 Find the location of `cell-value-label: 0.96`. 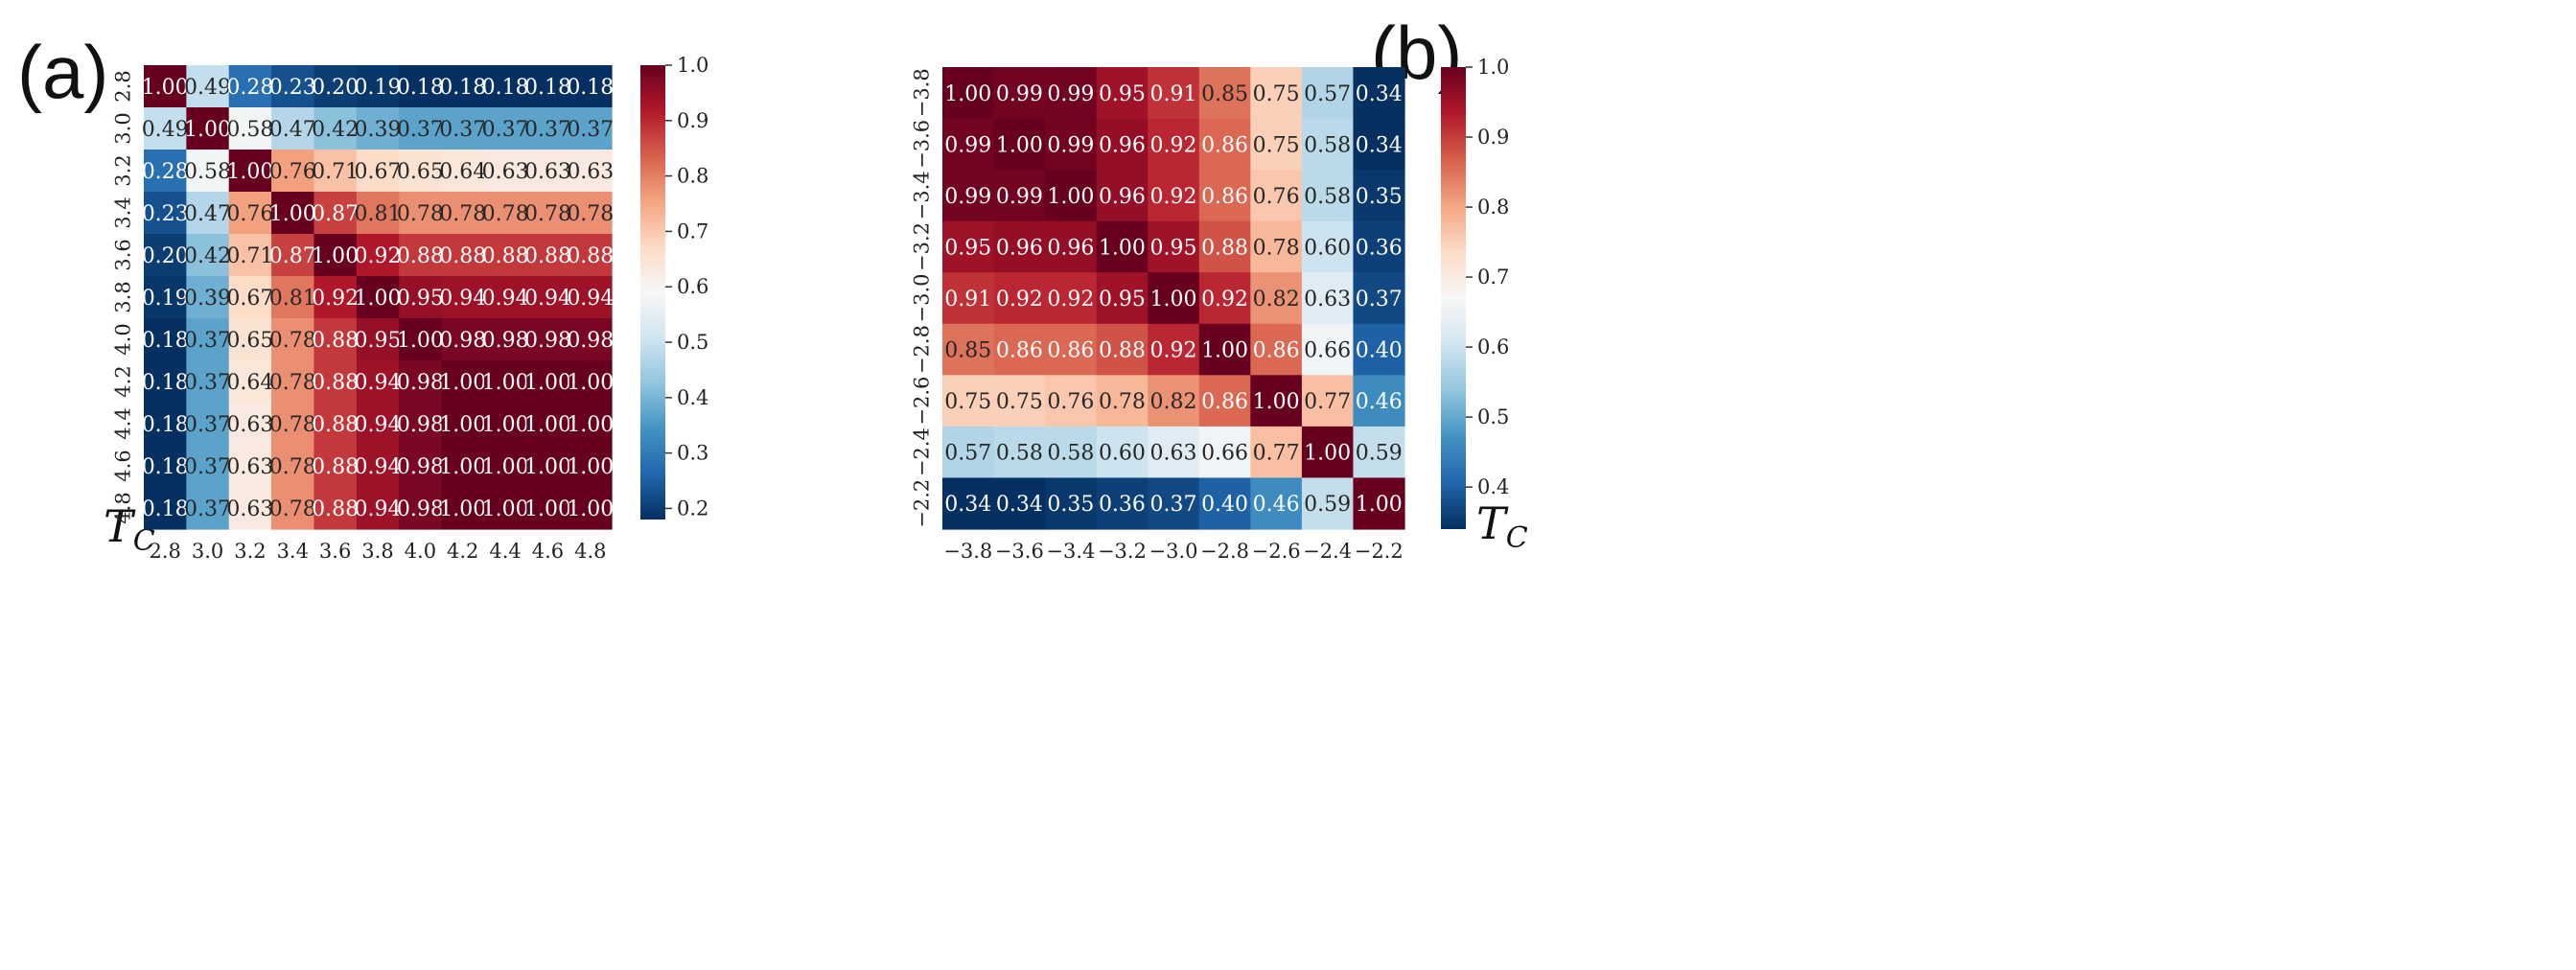

cell-value-label: 0.96 is located at coordinates (1071, 248).